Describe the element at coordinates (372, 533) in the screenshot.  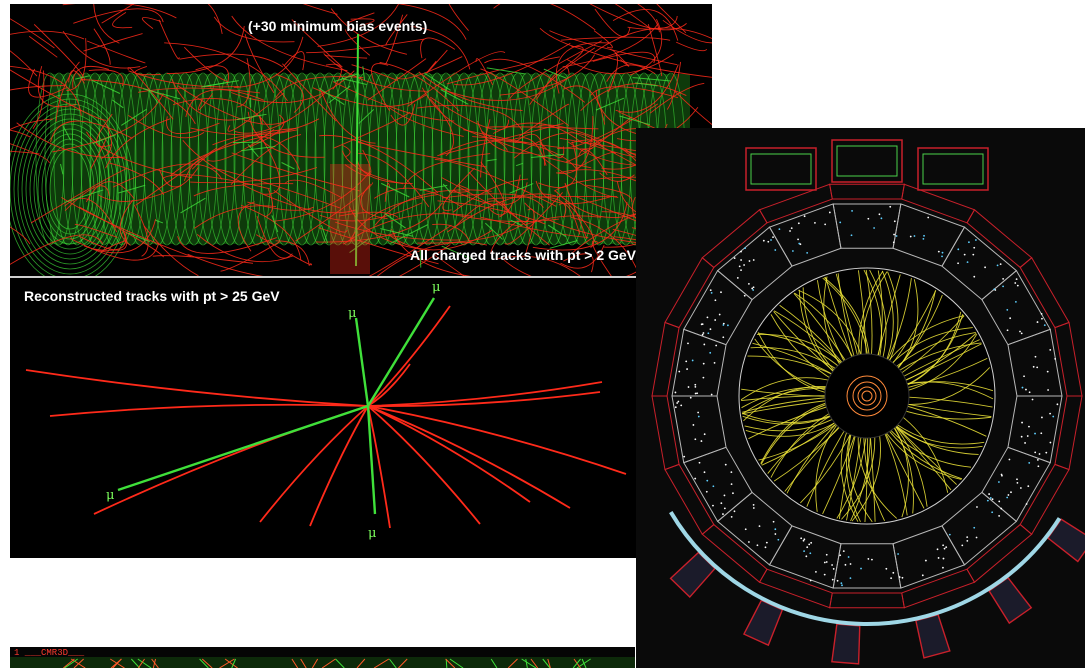
I see `muon-label: μ` at that location.